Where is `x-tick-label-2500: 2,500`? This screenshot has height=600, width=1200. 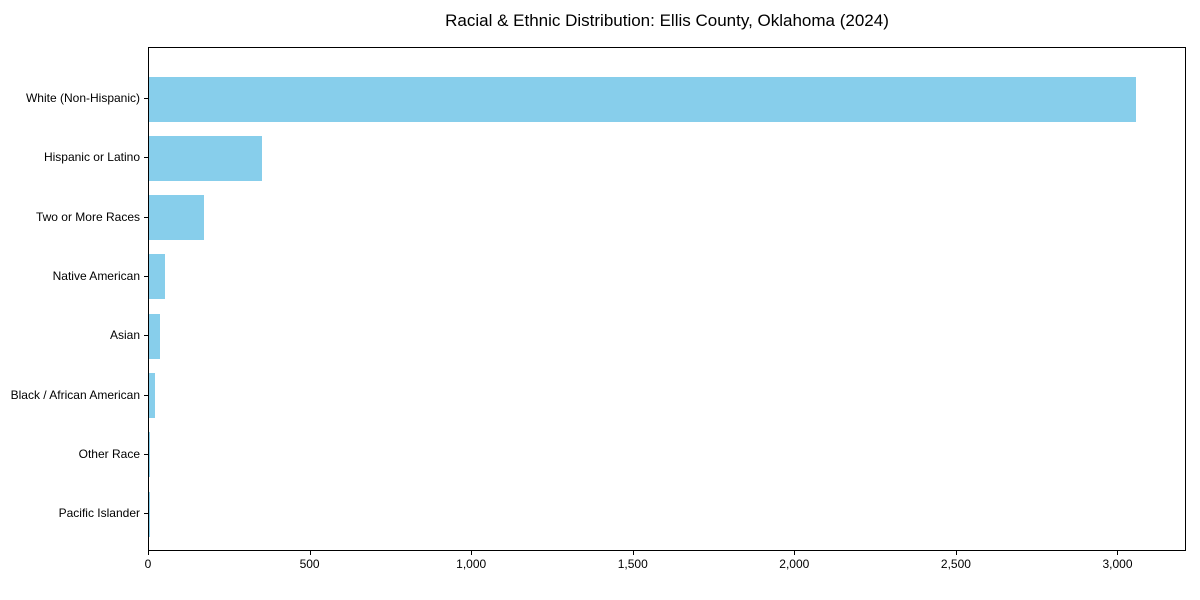
x-tick-label-2500: 2,500 is located at coordinates (955, 564).